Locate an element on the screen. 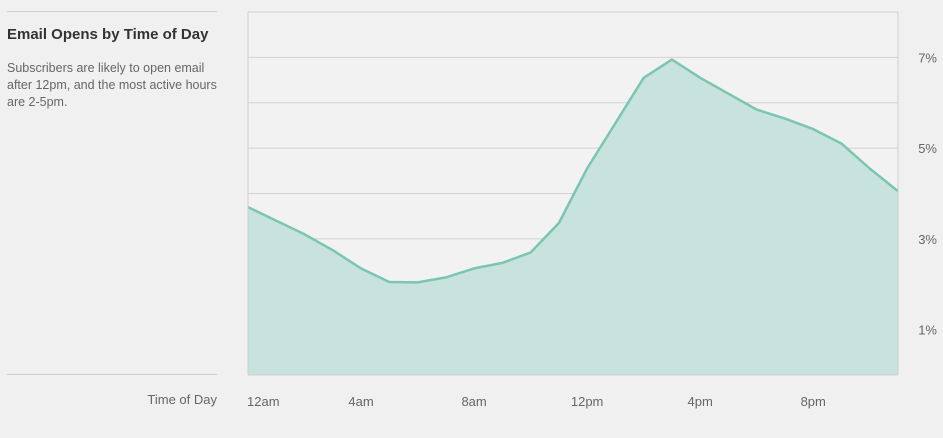 Image resolution: width=943 pixels, height=438 pixels. bottom-divider is located at coordinates (112, 374).